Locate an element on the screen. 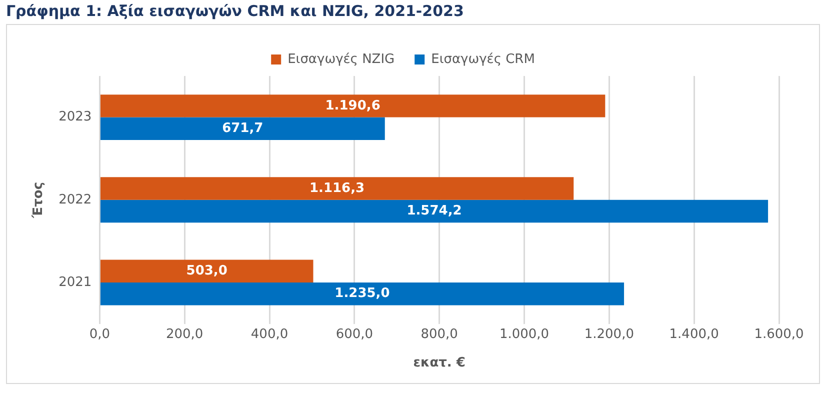  x-tick-label: 1.000,0 is located at coordinates (524, 334).